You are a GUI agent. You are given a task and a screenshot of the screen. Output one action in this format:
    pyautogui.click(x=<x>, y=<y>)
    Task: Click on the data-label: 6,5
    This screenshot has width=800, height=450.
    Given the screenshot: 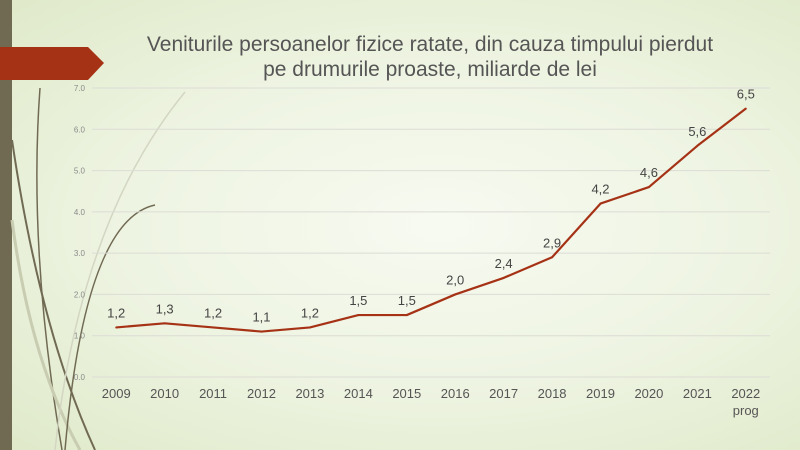 What is the action you would take?
    pyautogui.click(x=746, y=94)
    